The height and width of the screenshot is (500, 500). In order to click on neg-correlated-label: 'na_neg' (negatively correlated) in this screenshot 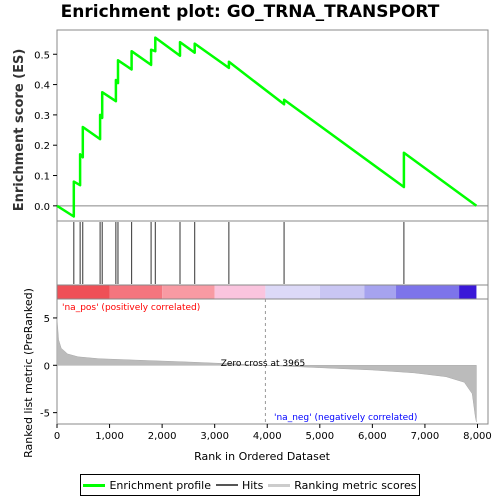, I will do `click(345, 418)`.